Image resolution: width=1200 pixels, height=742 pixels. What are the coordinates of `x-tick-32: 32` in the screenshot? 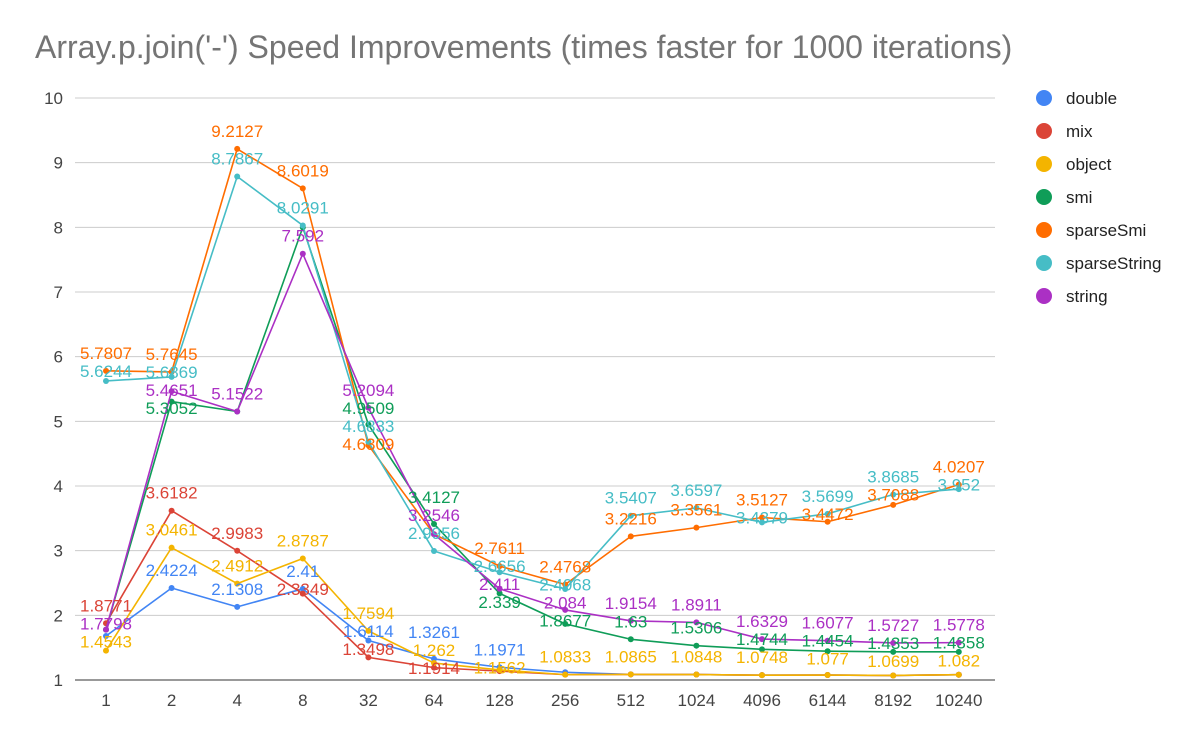 It's located at (368, 700).